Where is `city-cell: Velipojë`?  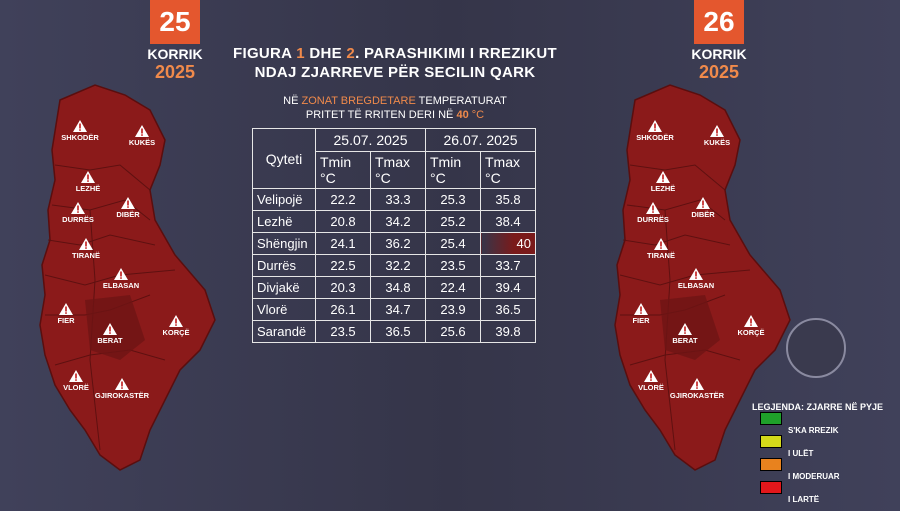
city-cell: Velipojë is located at coordinates (284, 199).